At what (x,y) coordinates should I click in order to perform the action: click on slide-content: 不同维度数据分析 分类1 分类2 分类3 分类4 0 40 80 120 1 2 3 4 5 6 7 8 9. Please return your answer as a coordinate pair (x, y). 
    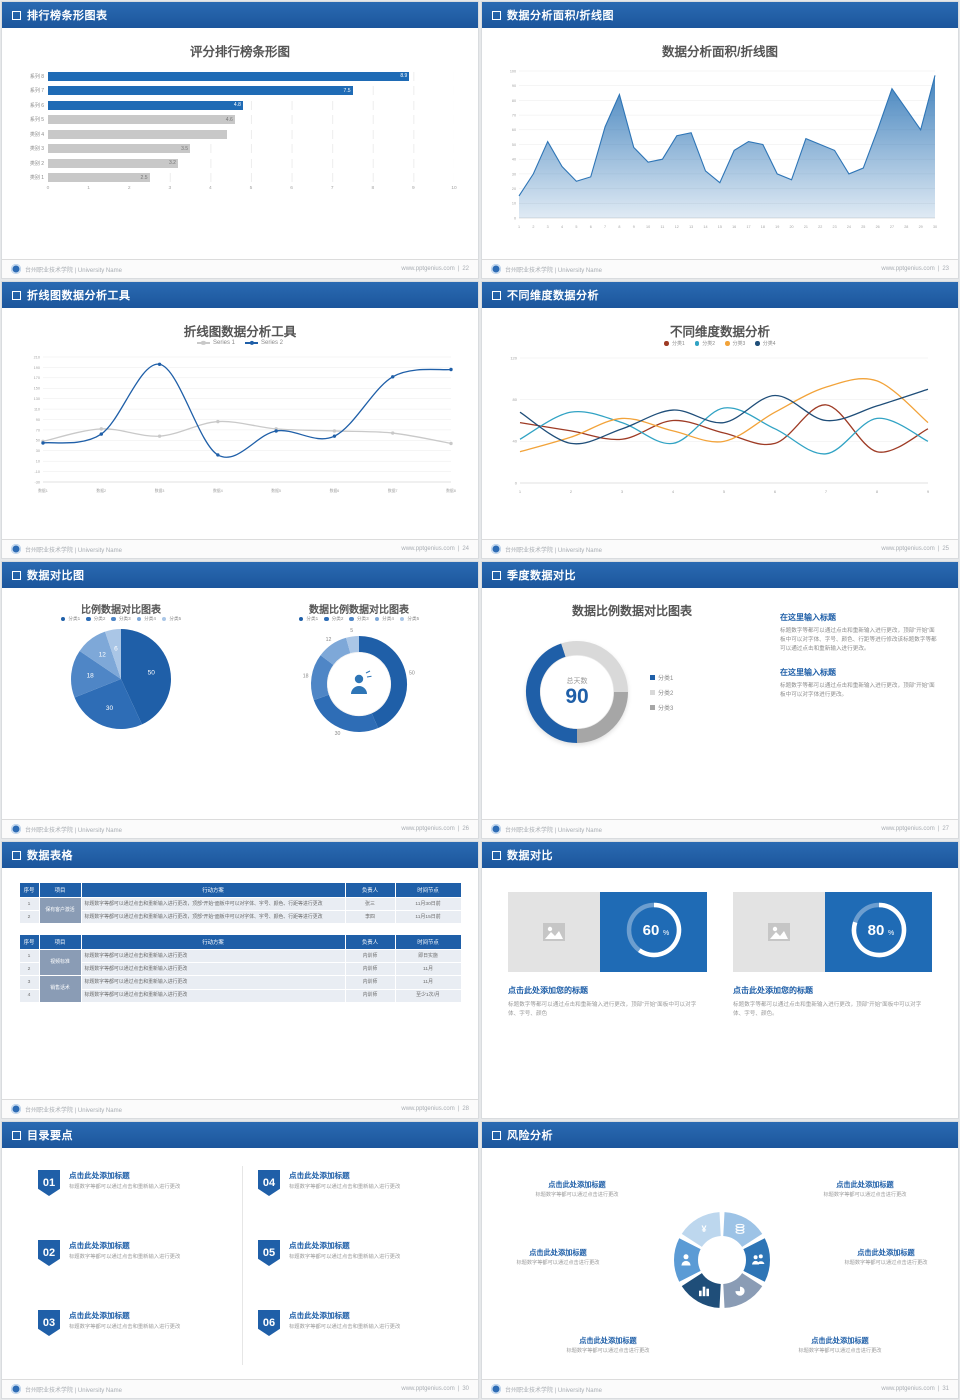
    Looking at the image, I should click on (720, 423).